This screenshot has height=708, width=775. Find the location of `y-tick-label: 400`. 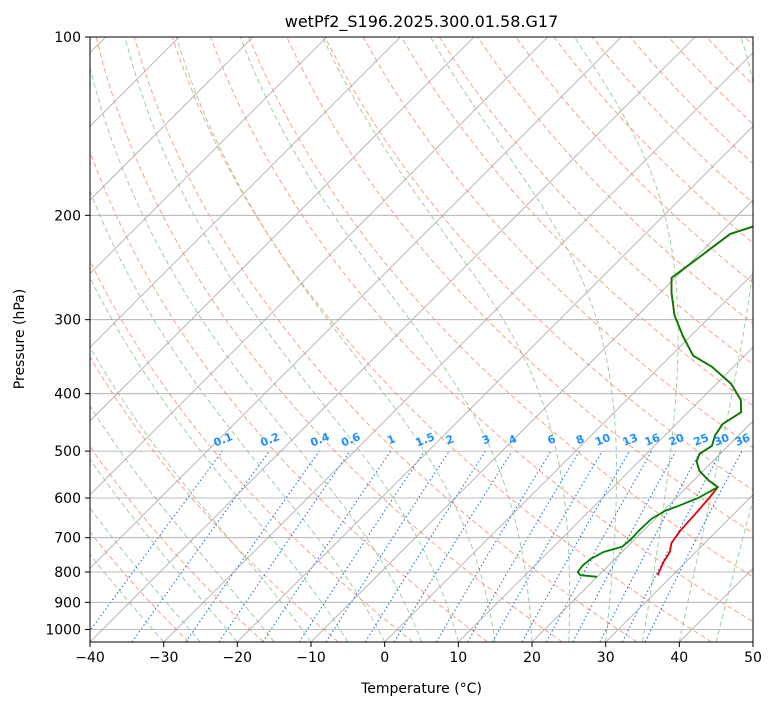

y-tick-label: 400 is located at coordinates (67, 395).